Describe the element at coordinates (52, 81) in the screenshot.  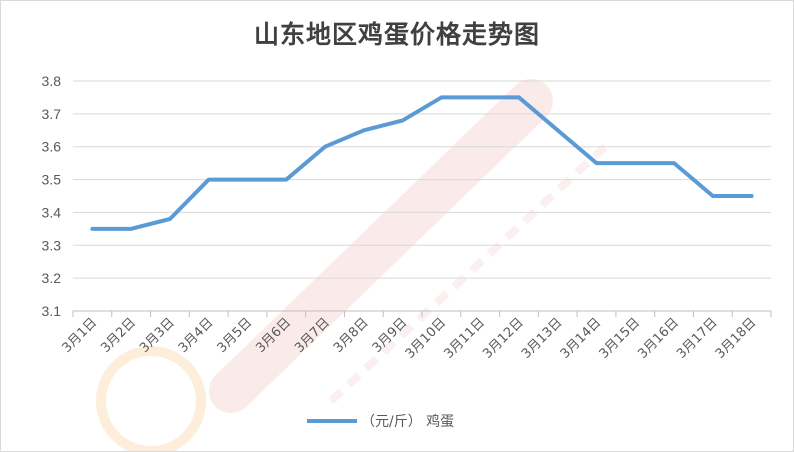
I see `y-tick-label: 3.8` at that location.